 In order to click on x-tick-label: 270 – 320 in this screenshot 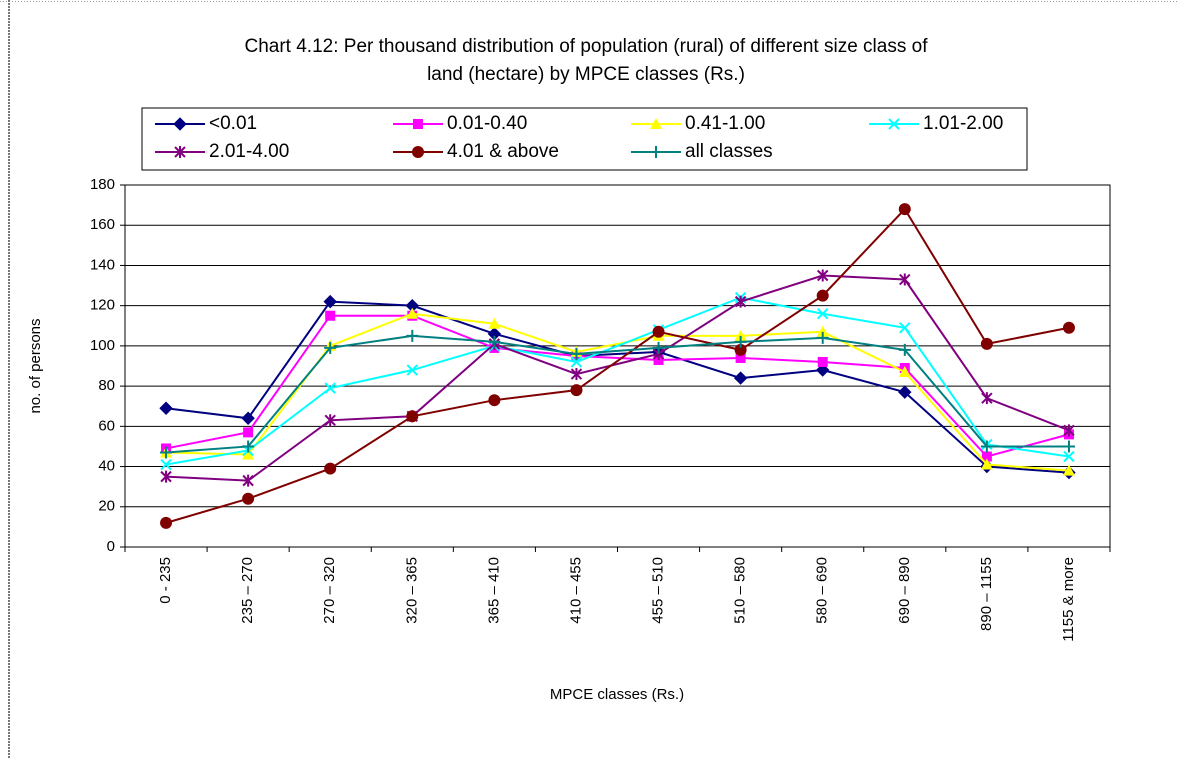, I will do `click(329, 590)`.